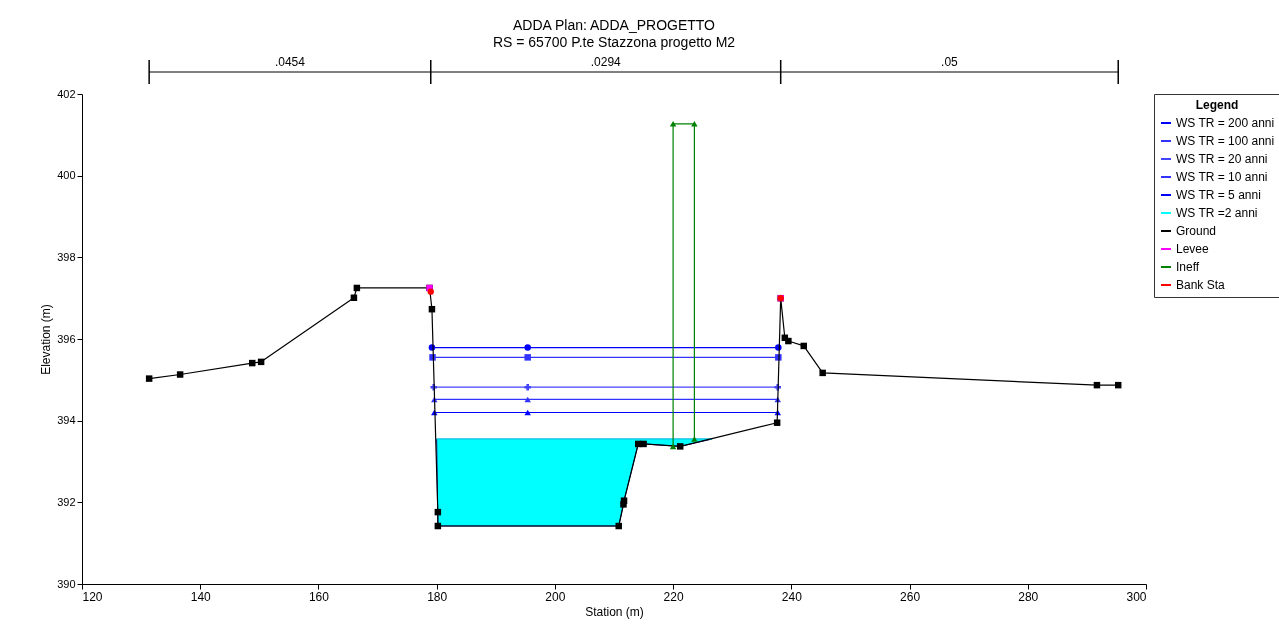  What do you see at coordinates (1196, 231) in the screenshot?
I see `legend-label: Ground` at bounding box center [1196, 231].